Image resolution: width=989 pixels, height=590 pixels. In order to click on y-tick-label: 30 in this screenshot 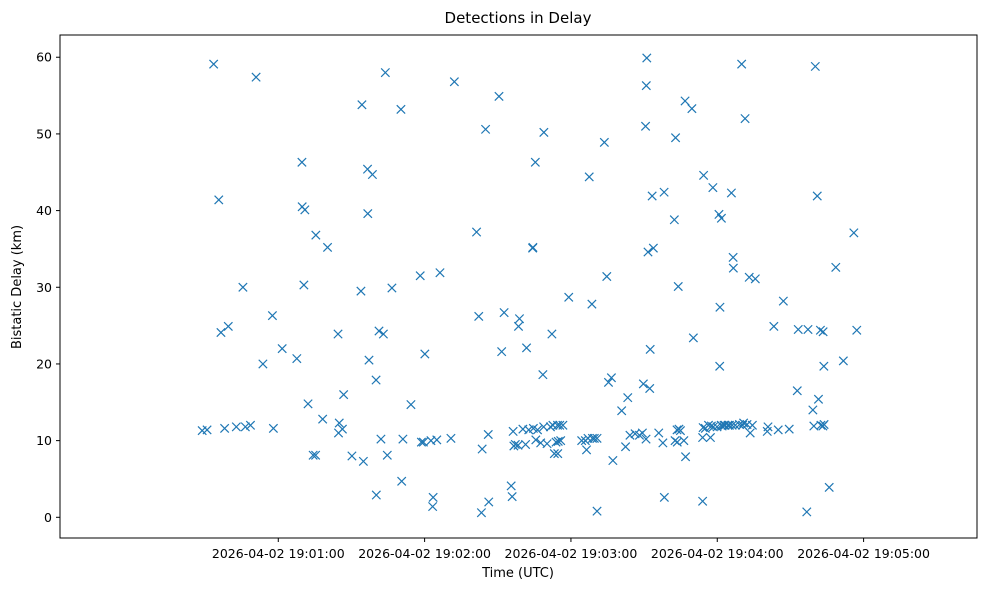, I will do `click(44, 287)`.